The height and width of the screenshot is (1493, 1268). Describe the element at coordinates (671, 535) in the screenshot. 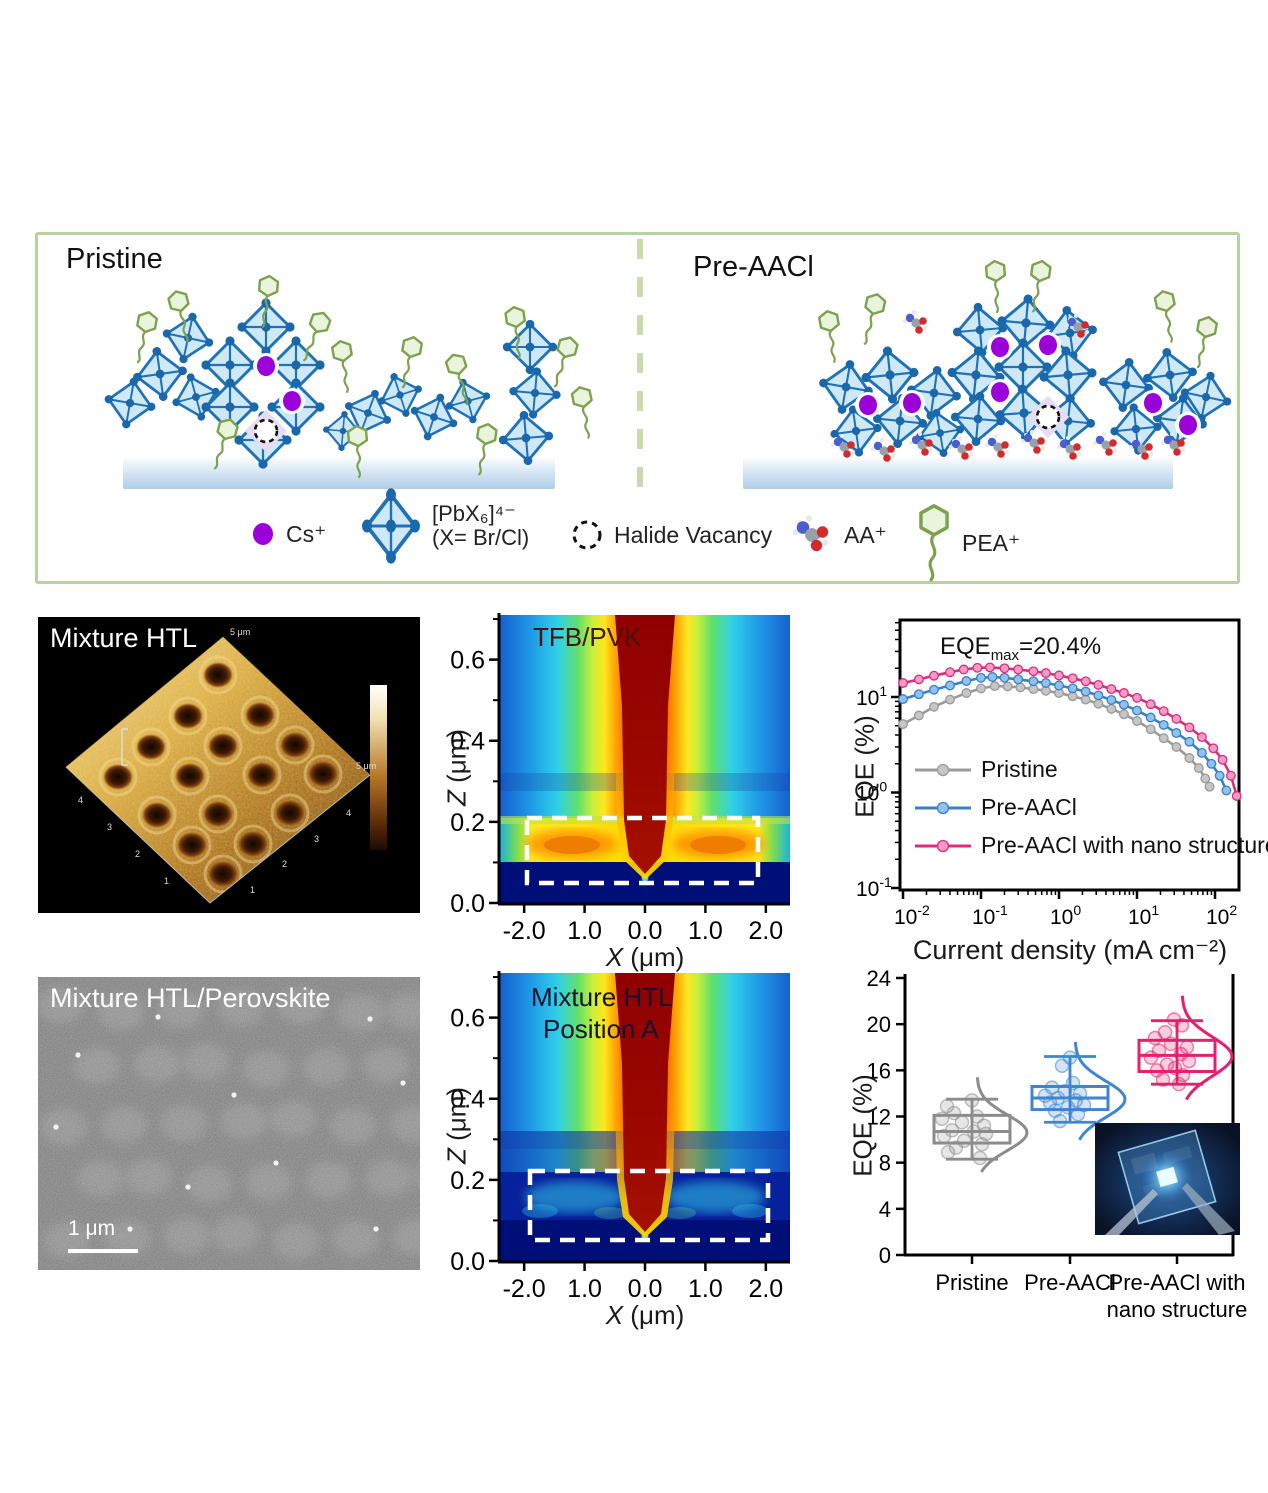

I see `legend-item-vacancy: Halide Vacancy` at that location.